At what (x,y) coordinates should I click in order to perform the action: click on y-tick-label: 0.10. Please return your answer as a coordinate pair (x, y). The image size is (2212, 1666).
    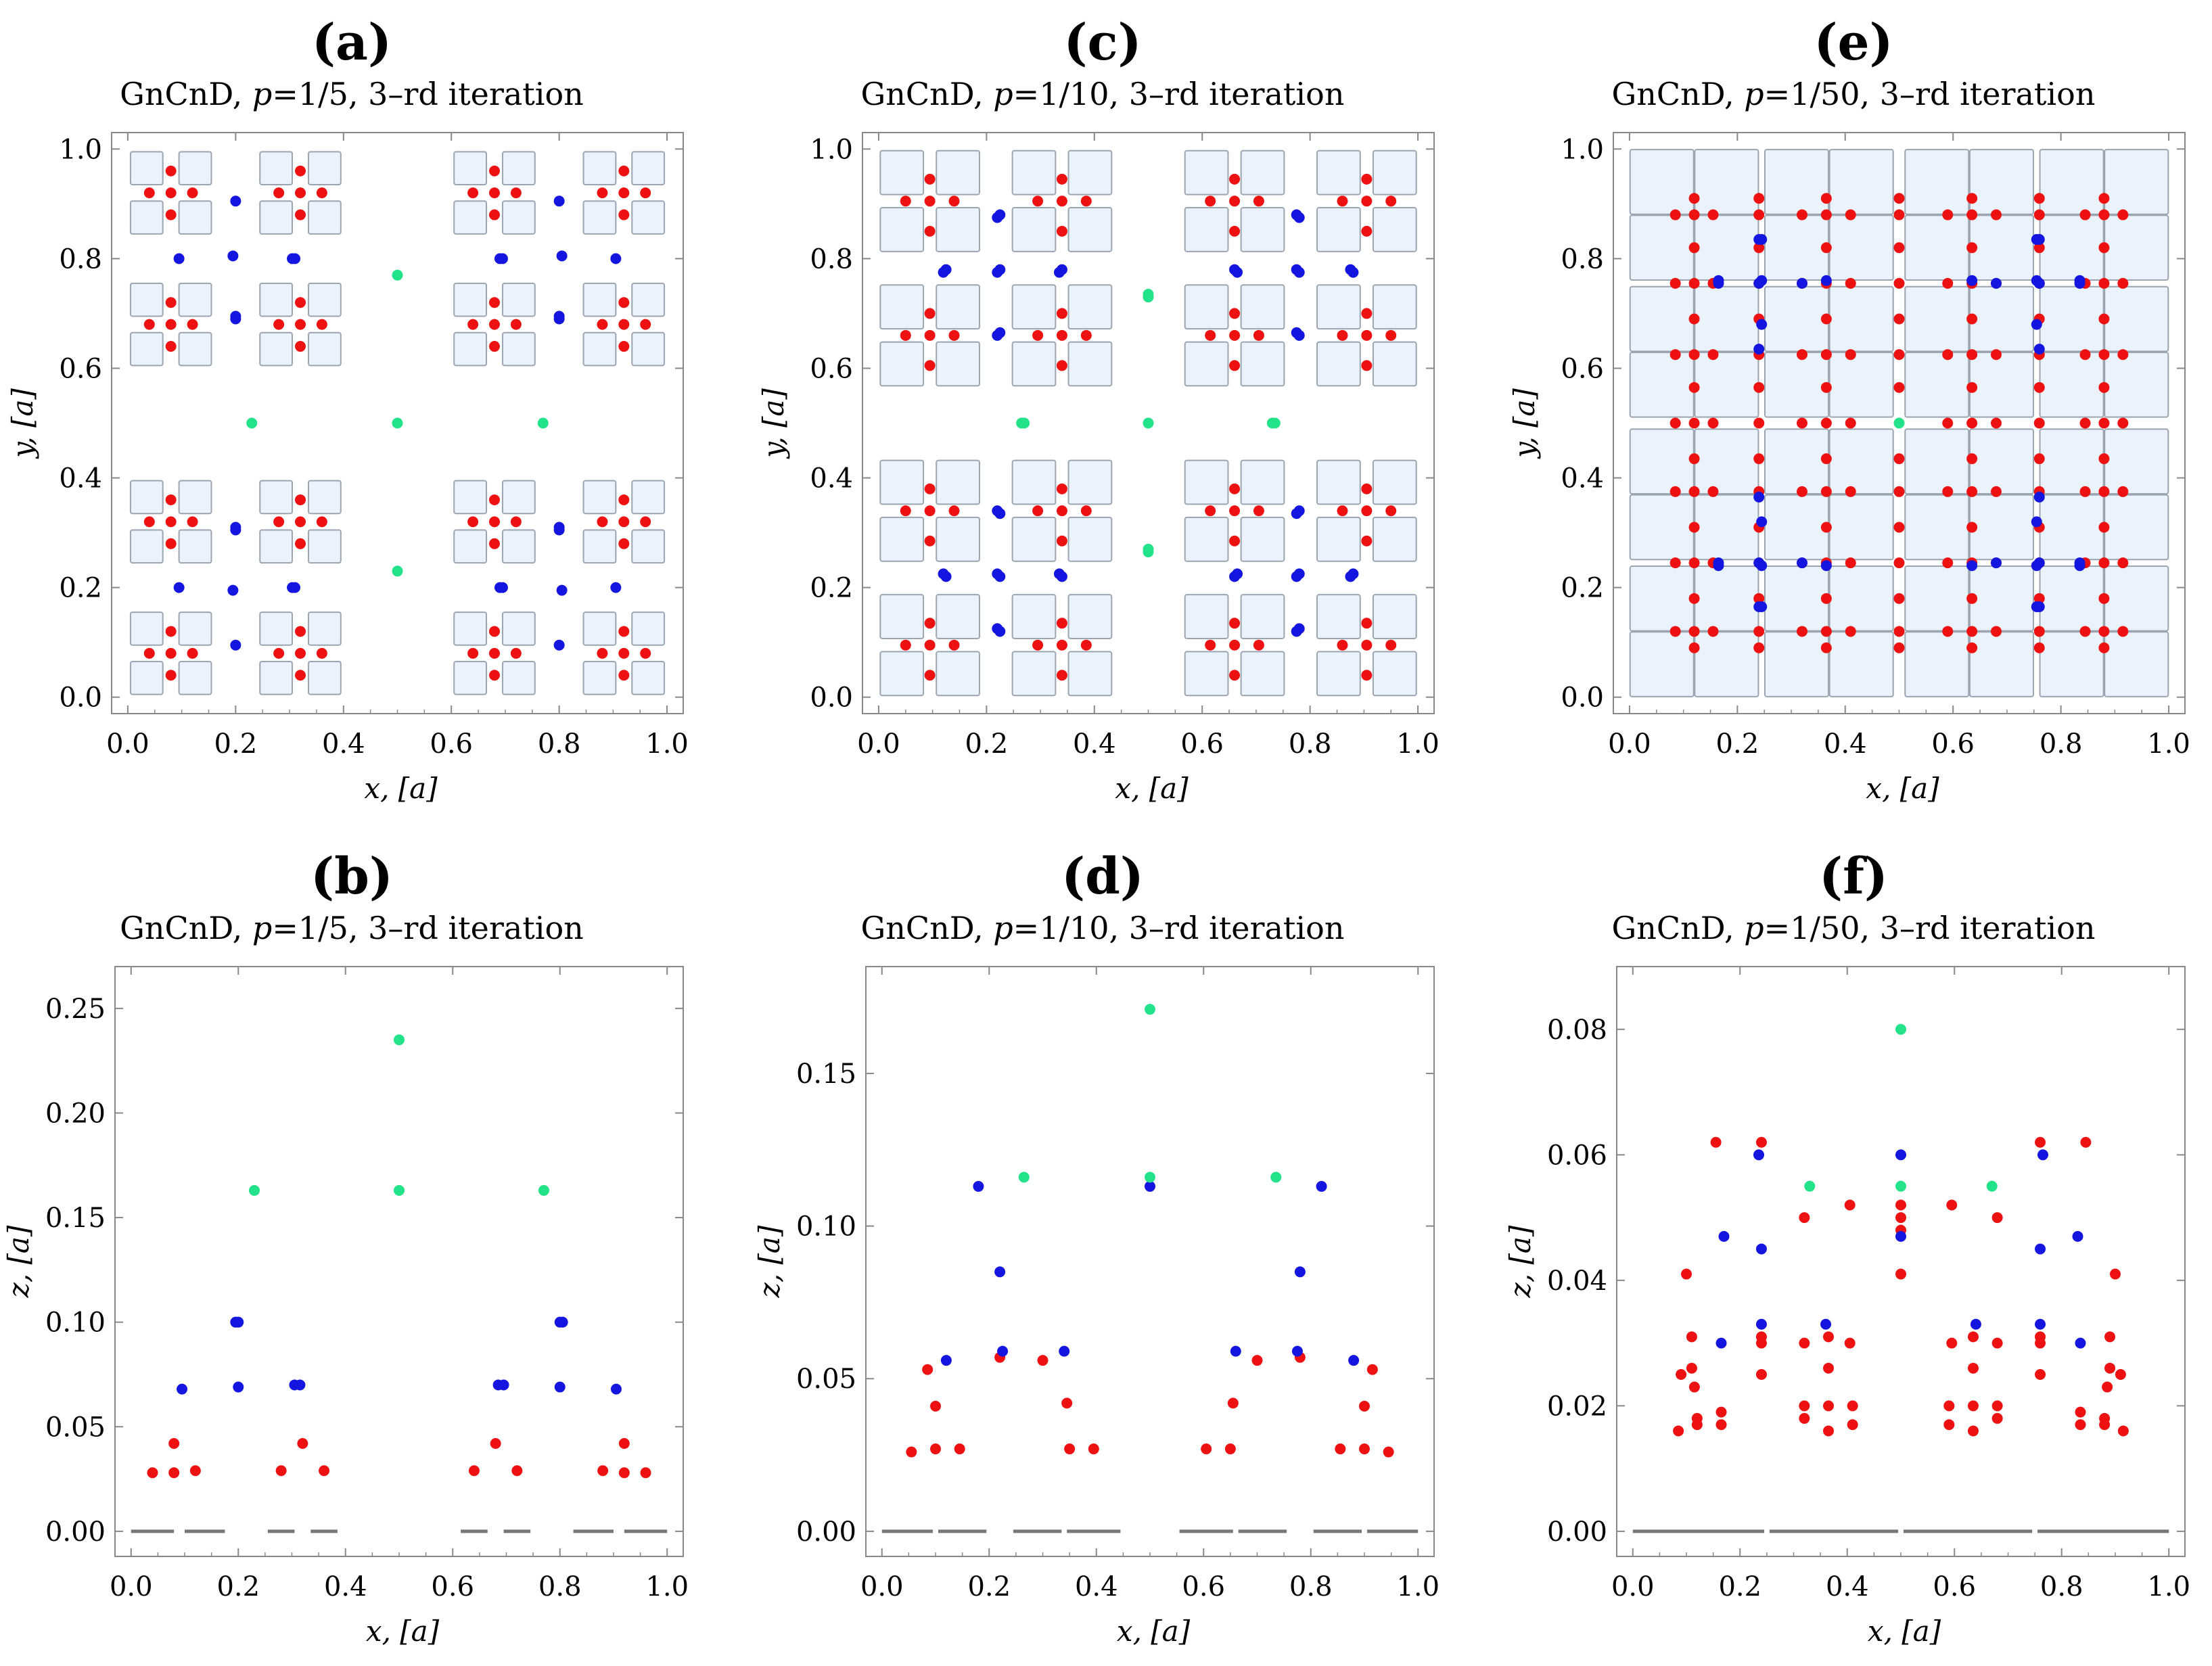
    Looking at the image, I should click on (75, 1323).